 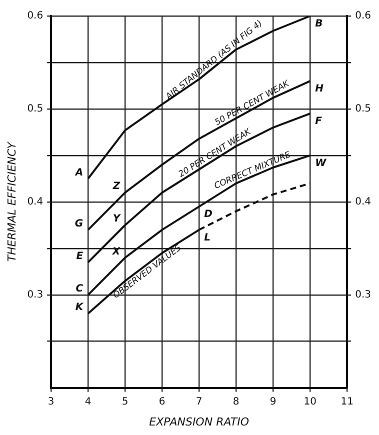 What do you see at coordinates (11, 201) in the screenshot?
I see `y-axis-title: THERMAL EFFICIENCY` at bounding box center [11, 201].